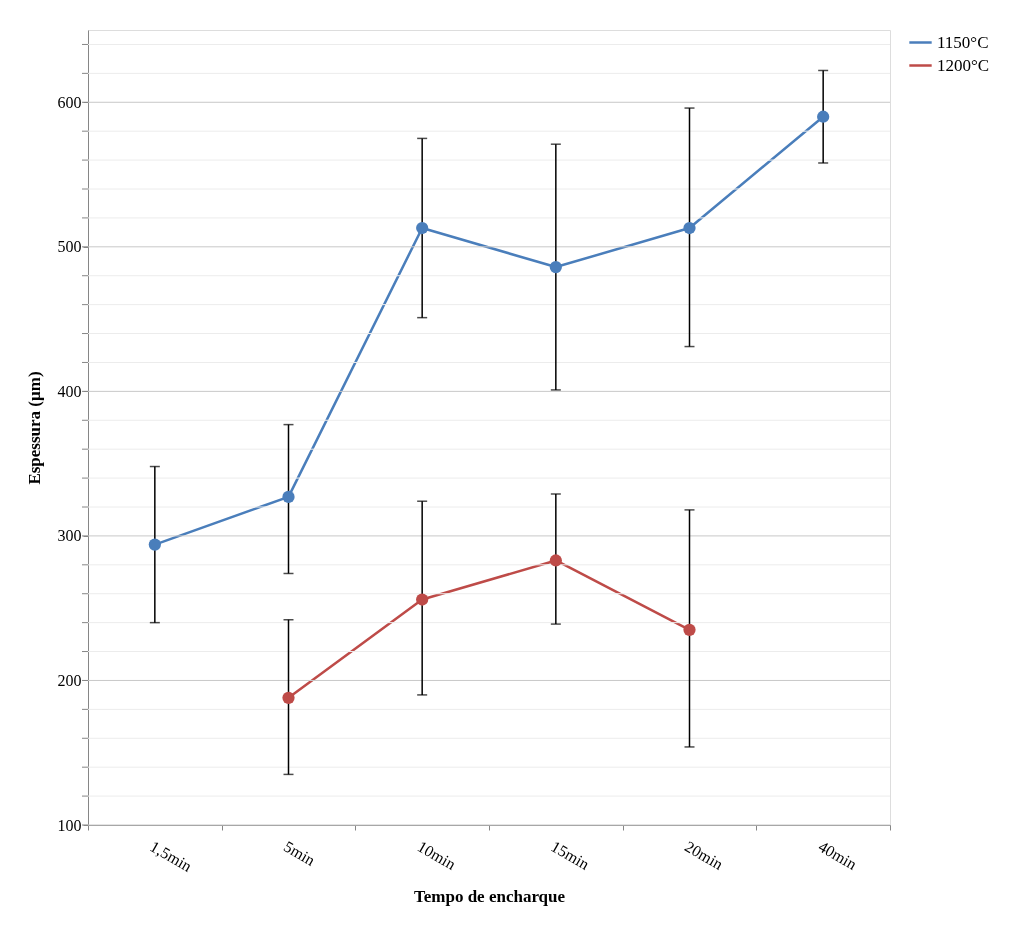 This screenshot has height=949, width=1028. I want to click on legend-label: 1200°C, so click(963, 65).